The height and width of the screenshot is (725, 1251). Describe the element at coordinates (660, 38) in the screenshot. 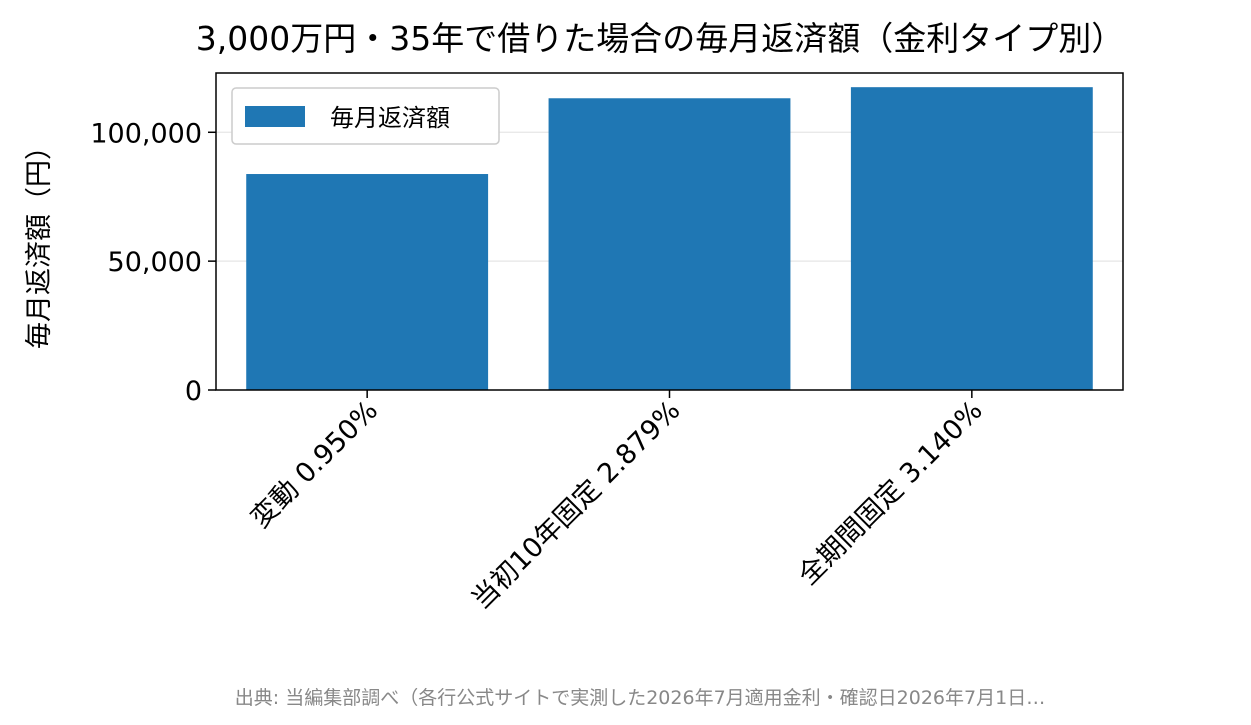

I see `chart-title: 3,000万円・35年で借りた場合の毎月返済額（金利タイプ別）` at that location.